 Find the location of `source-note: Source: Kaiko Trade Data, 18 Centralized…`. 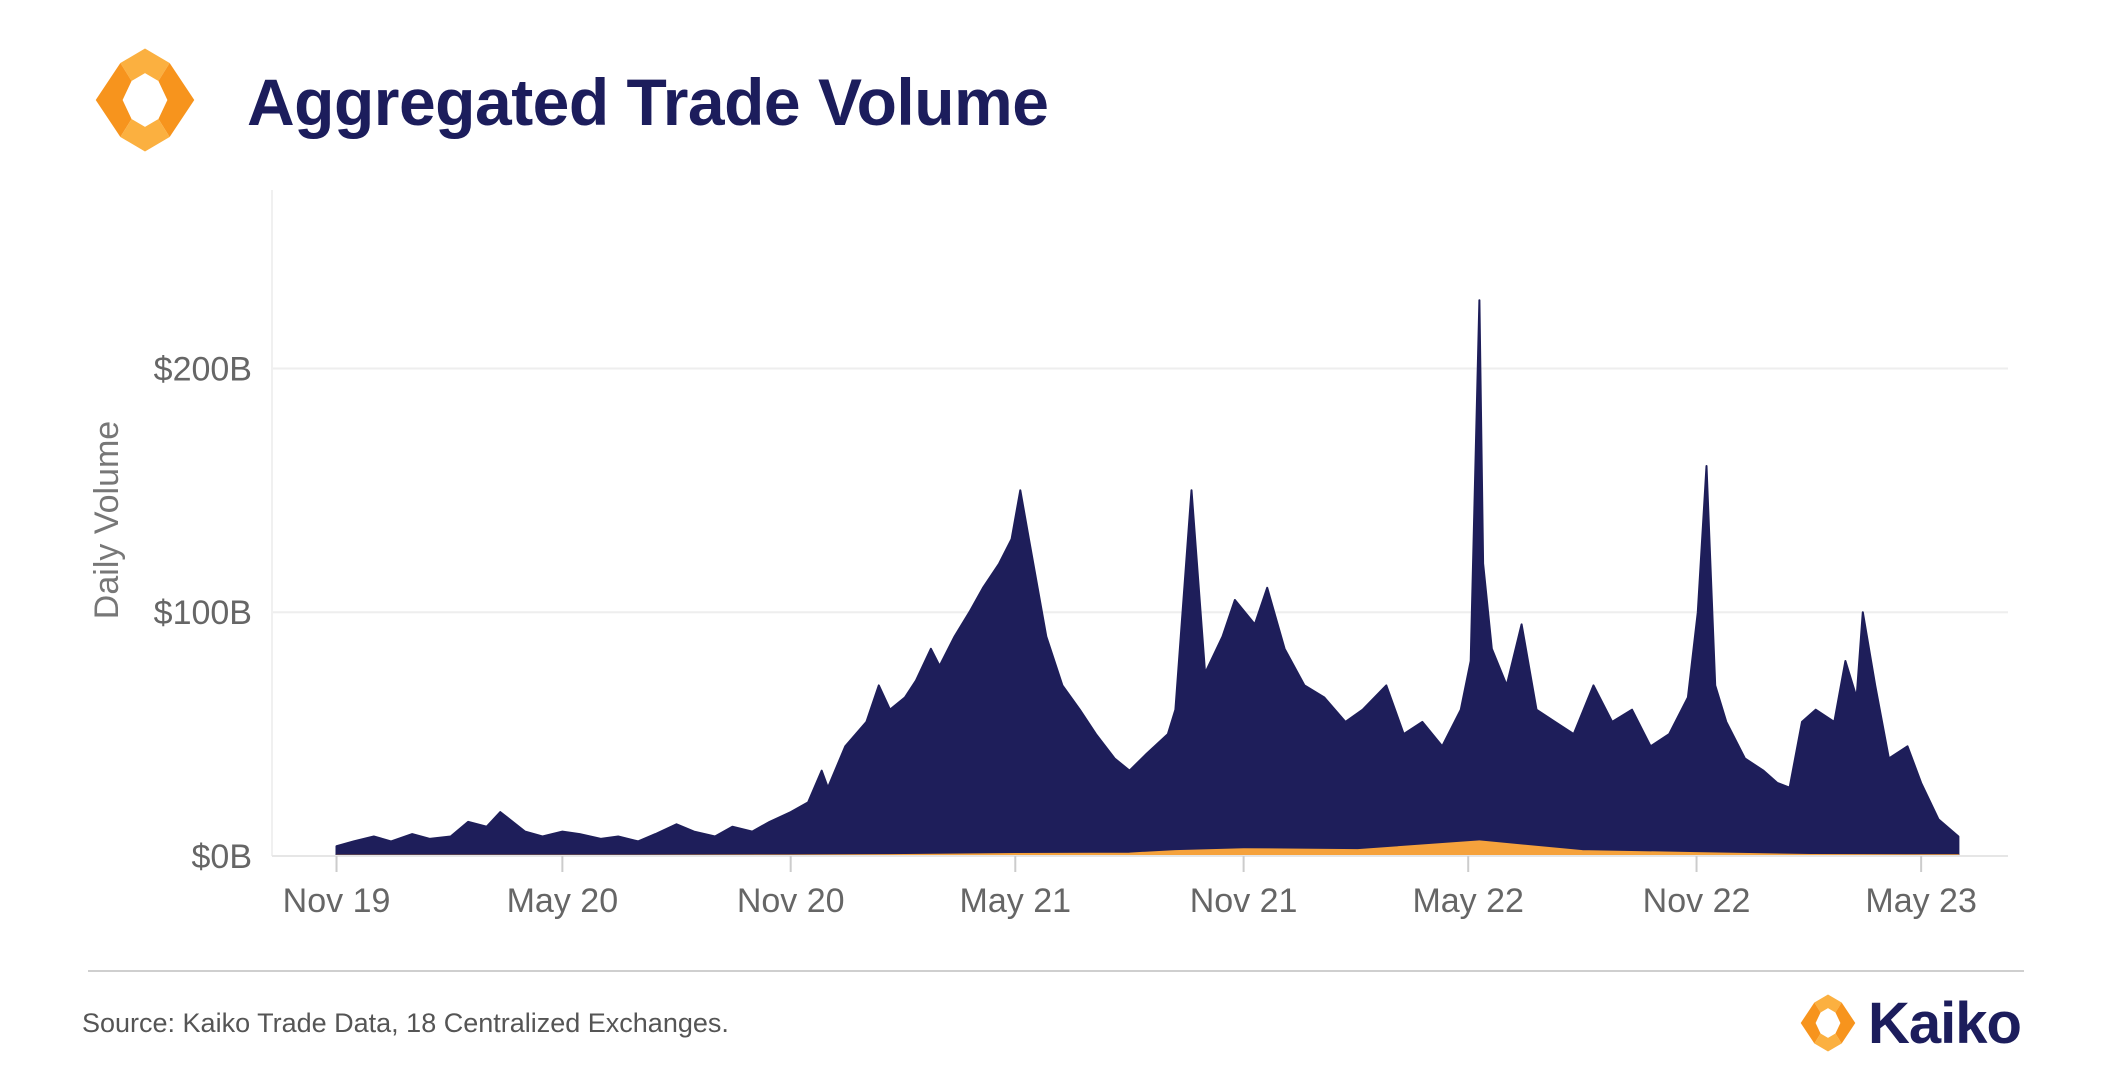

source-note: Source: Kaiko Trade Data, 18 Centralized… is located at coordinates (405, 1023).